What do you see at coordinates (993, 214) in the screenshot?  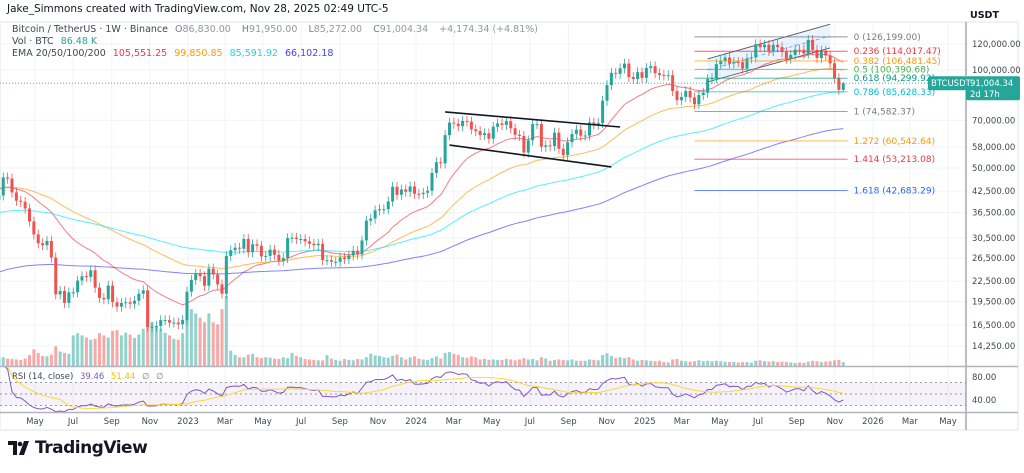 I see `y-tick-label: 36,500.00` at bounding box center [993, 214].